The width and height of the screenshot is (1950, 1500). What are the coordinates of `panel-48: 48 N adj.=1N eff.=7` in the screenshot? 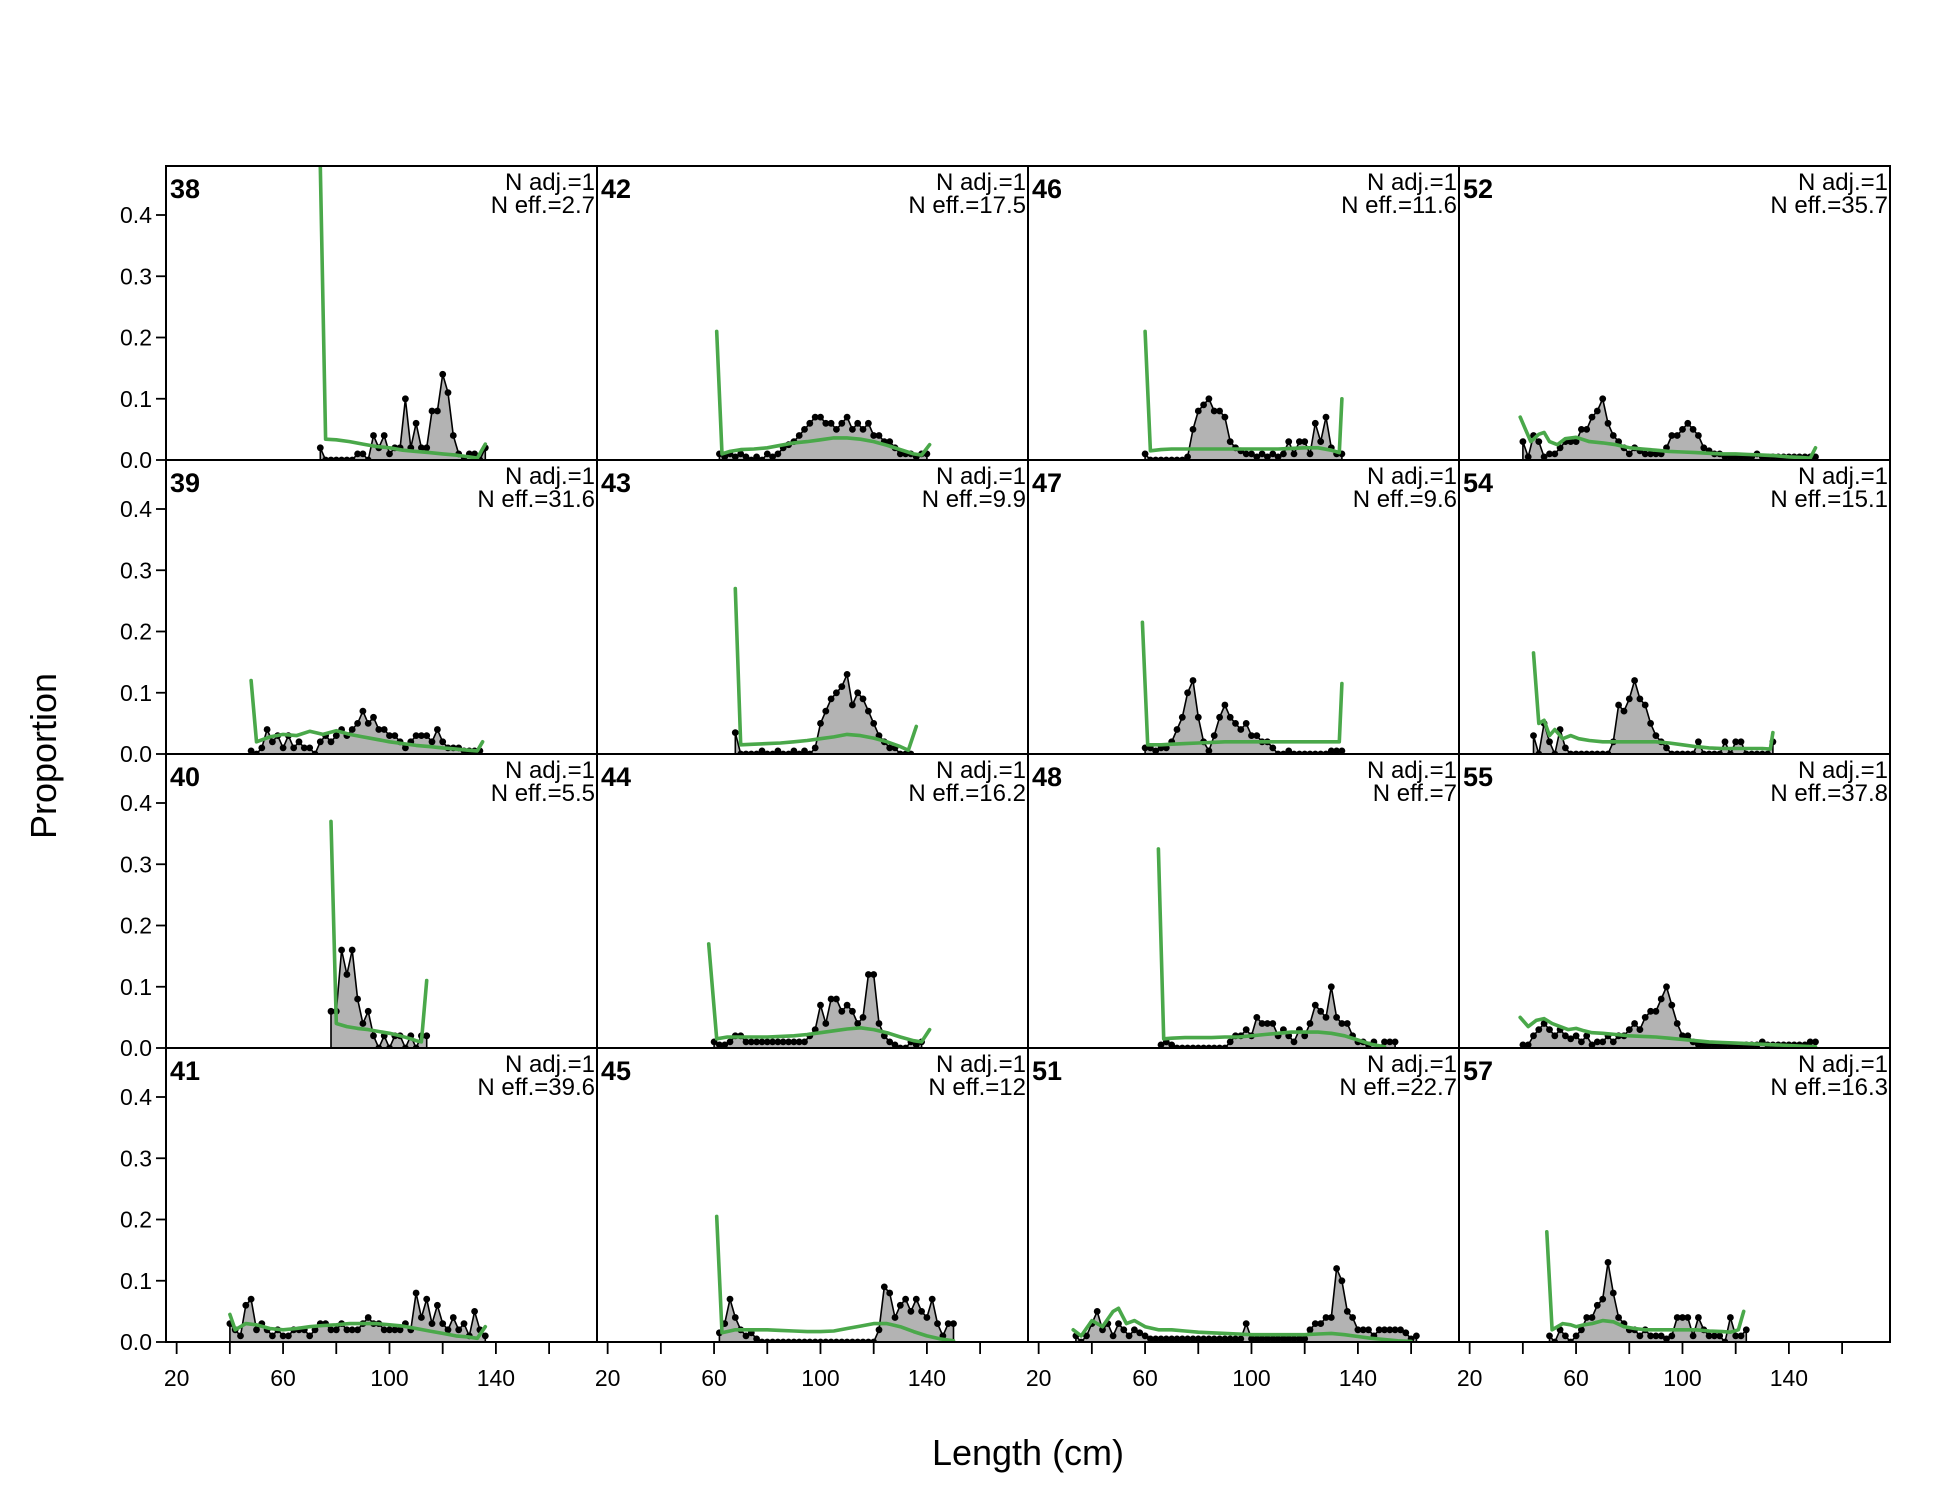 It's located at (1243, 901).